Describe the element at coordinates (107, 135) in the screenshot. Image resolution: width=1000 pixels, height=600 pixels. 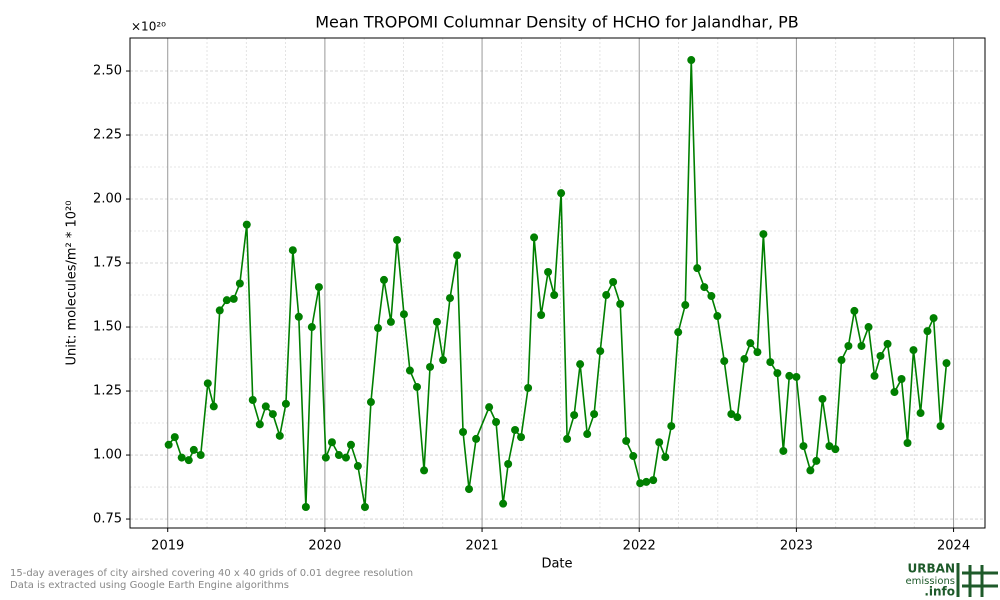
I see `y-tick-label: 2.25` at that location.